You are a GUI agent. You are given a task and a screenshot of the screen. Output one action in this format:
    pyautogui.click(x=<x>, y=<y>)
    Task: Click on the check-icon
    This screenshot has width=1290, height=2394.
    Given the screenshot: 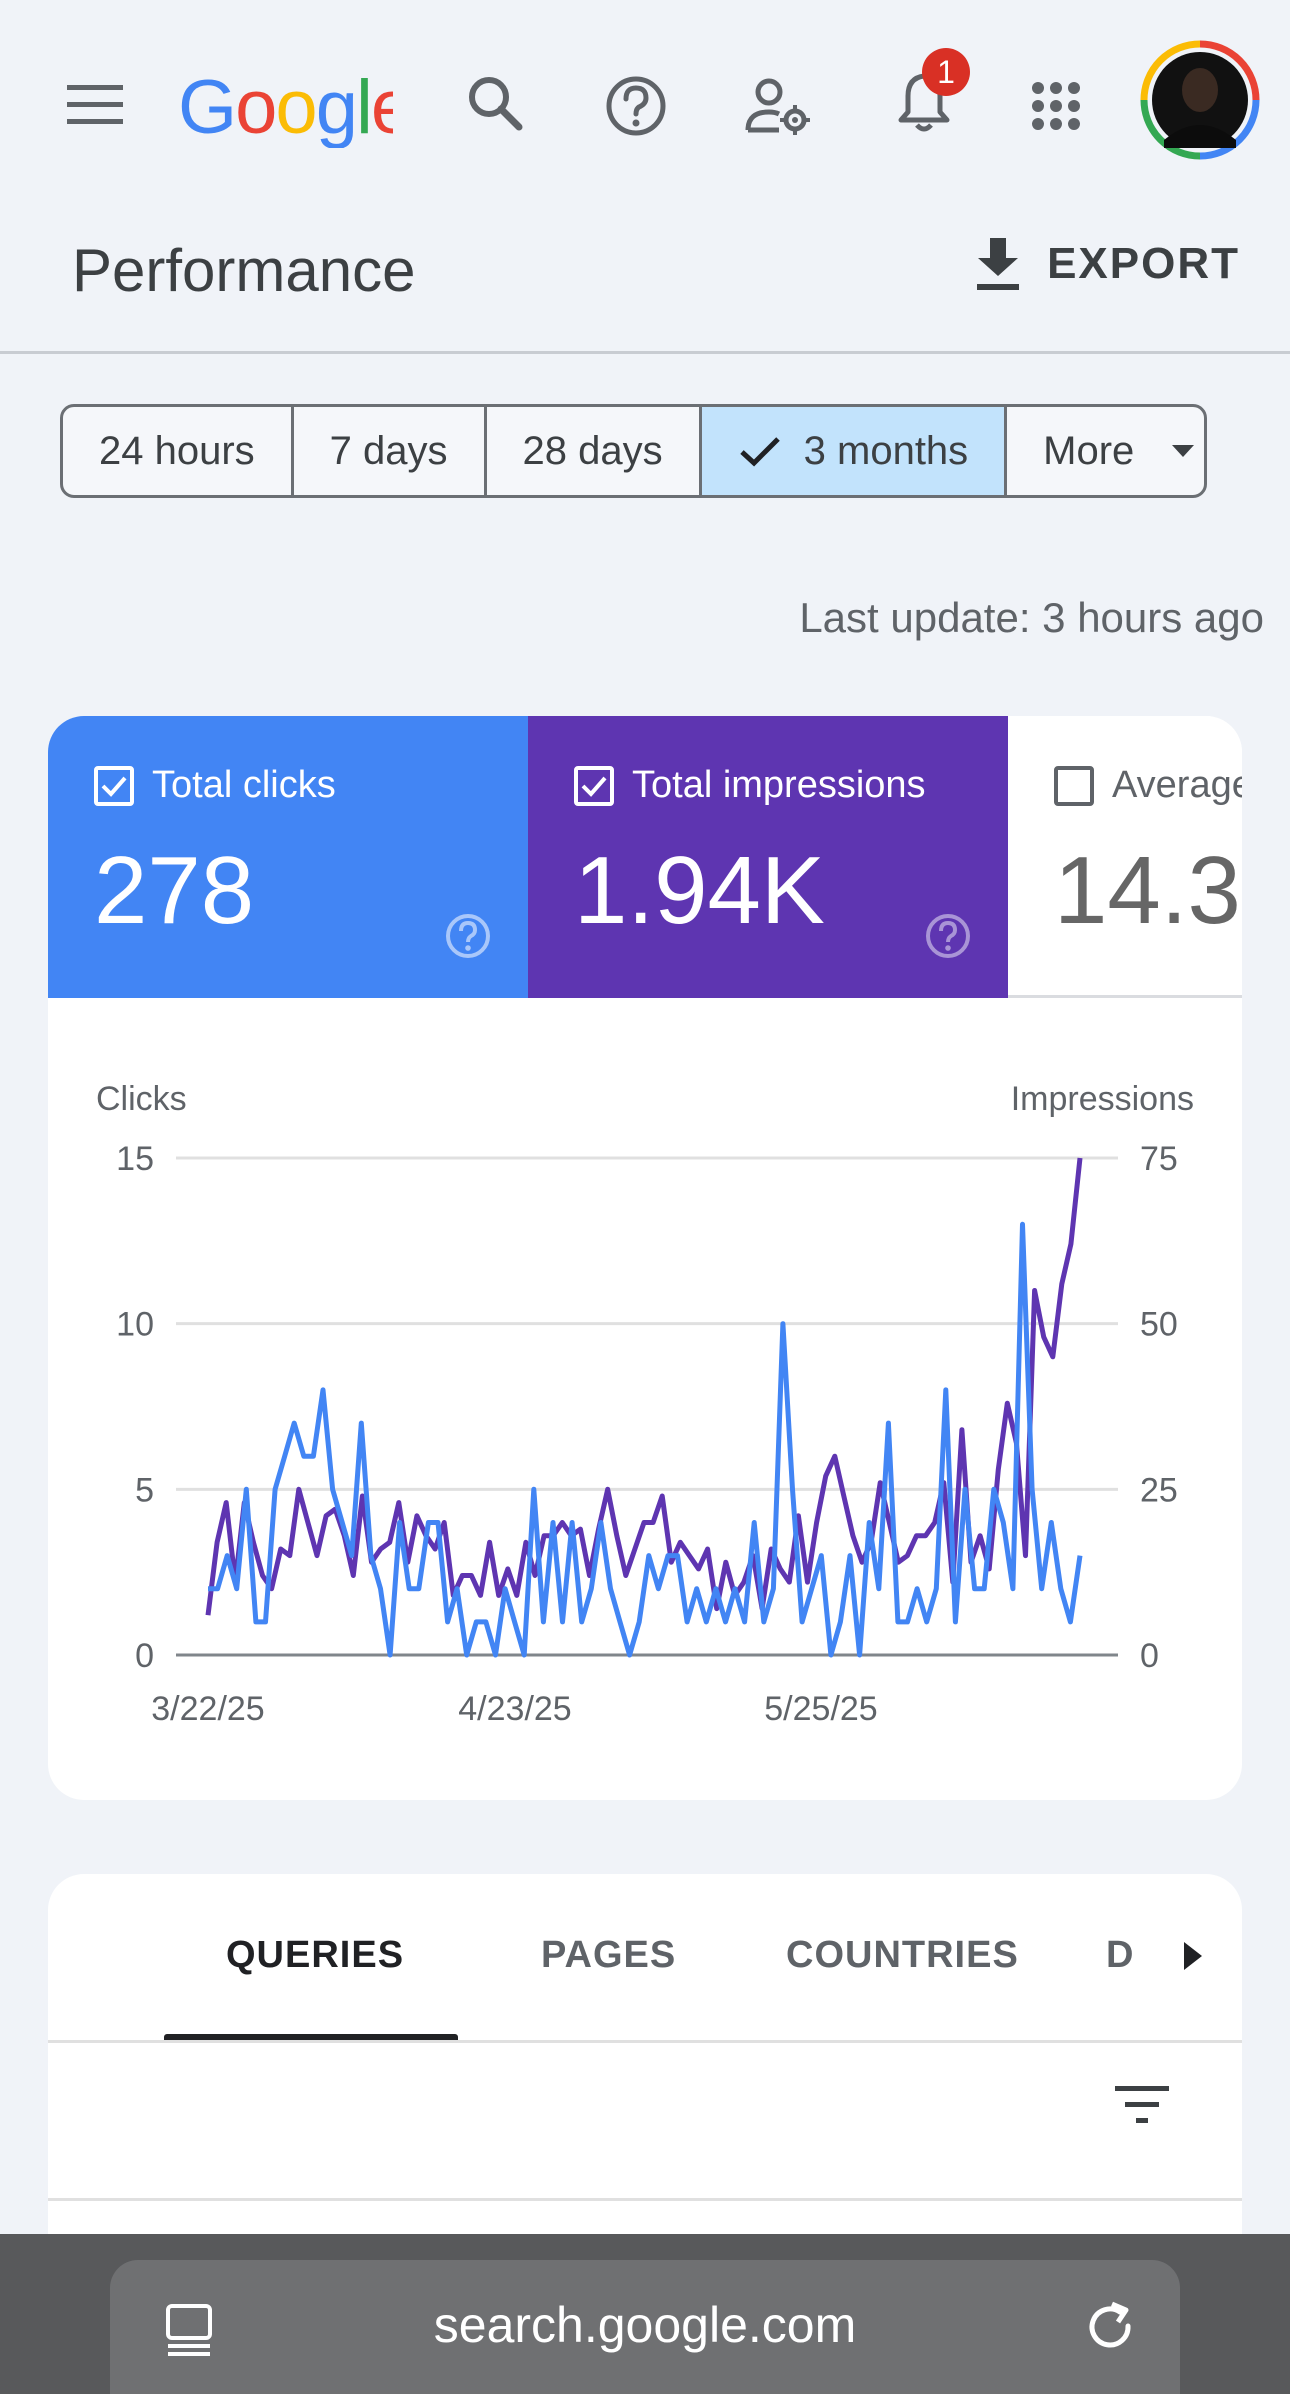 What is the action you would take?
    pyautogui.click(x=759, y=452)
    